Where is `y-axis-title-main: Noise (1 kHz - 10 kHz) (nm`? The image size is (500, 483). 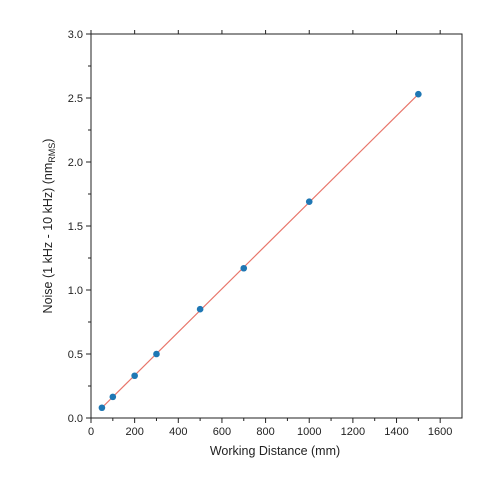 y-axis-title-main: Noise (1 kHz - 10 kHz) (nm is located at coordinates (48, 238).